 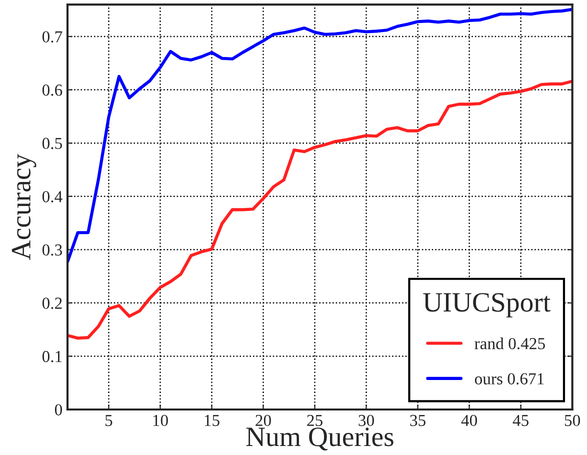 I want to click on y-axis-title: Accuracy, so click(x=24, y=207).